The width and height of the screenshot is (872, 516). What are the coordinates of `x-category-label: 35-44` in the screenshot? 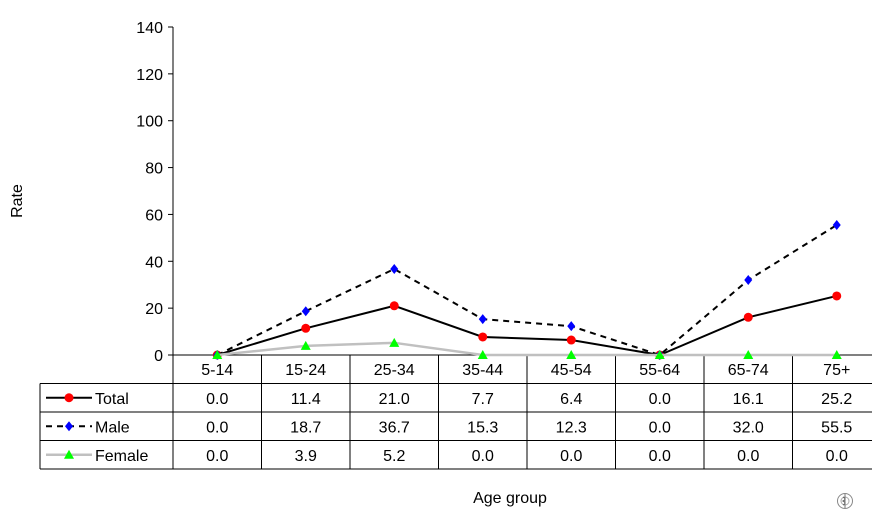 It's located at (482, 370).